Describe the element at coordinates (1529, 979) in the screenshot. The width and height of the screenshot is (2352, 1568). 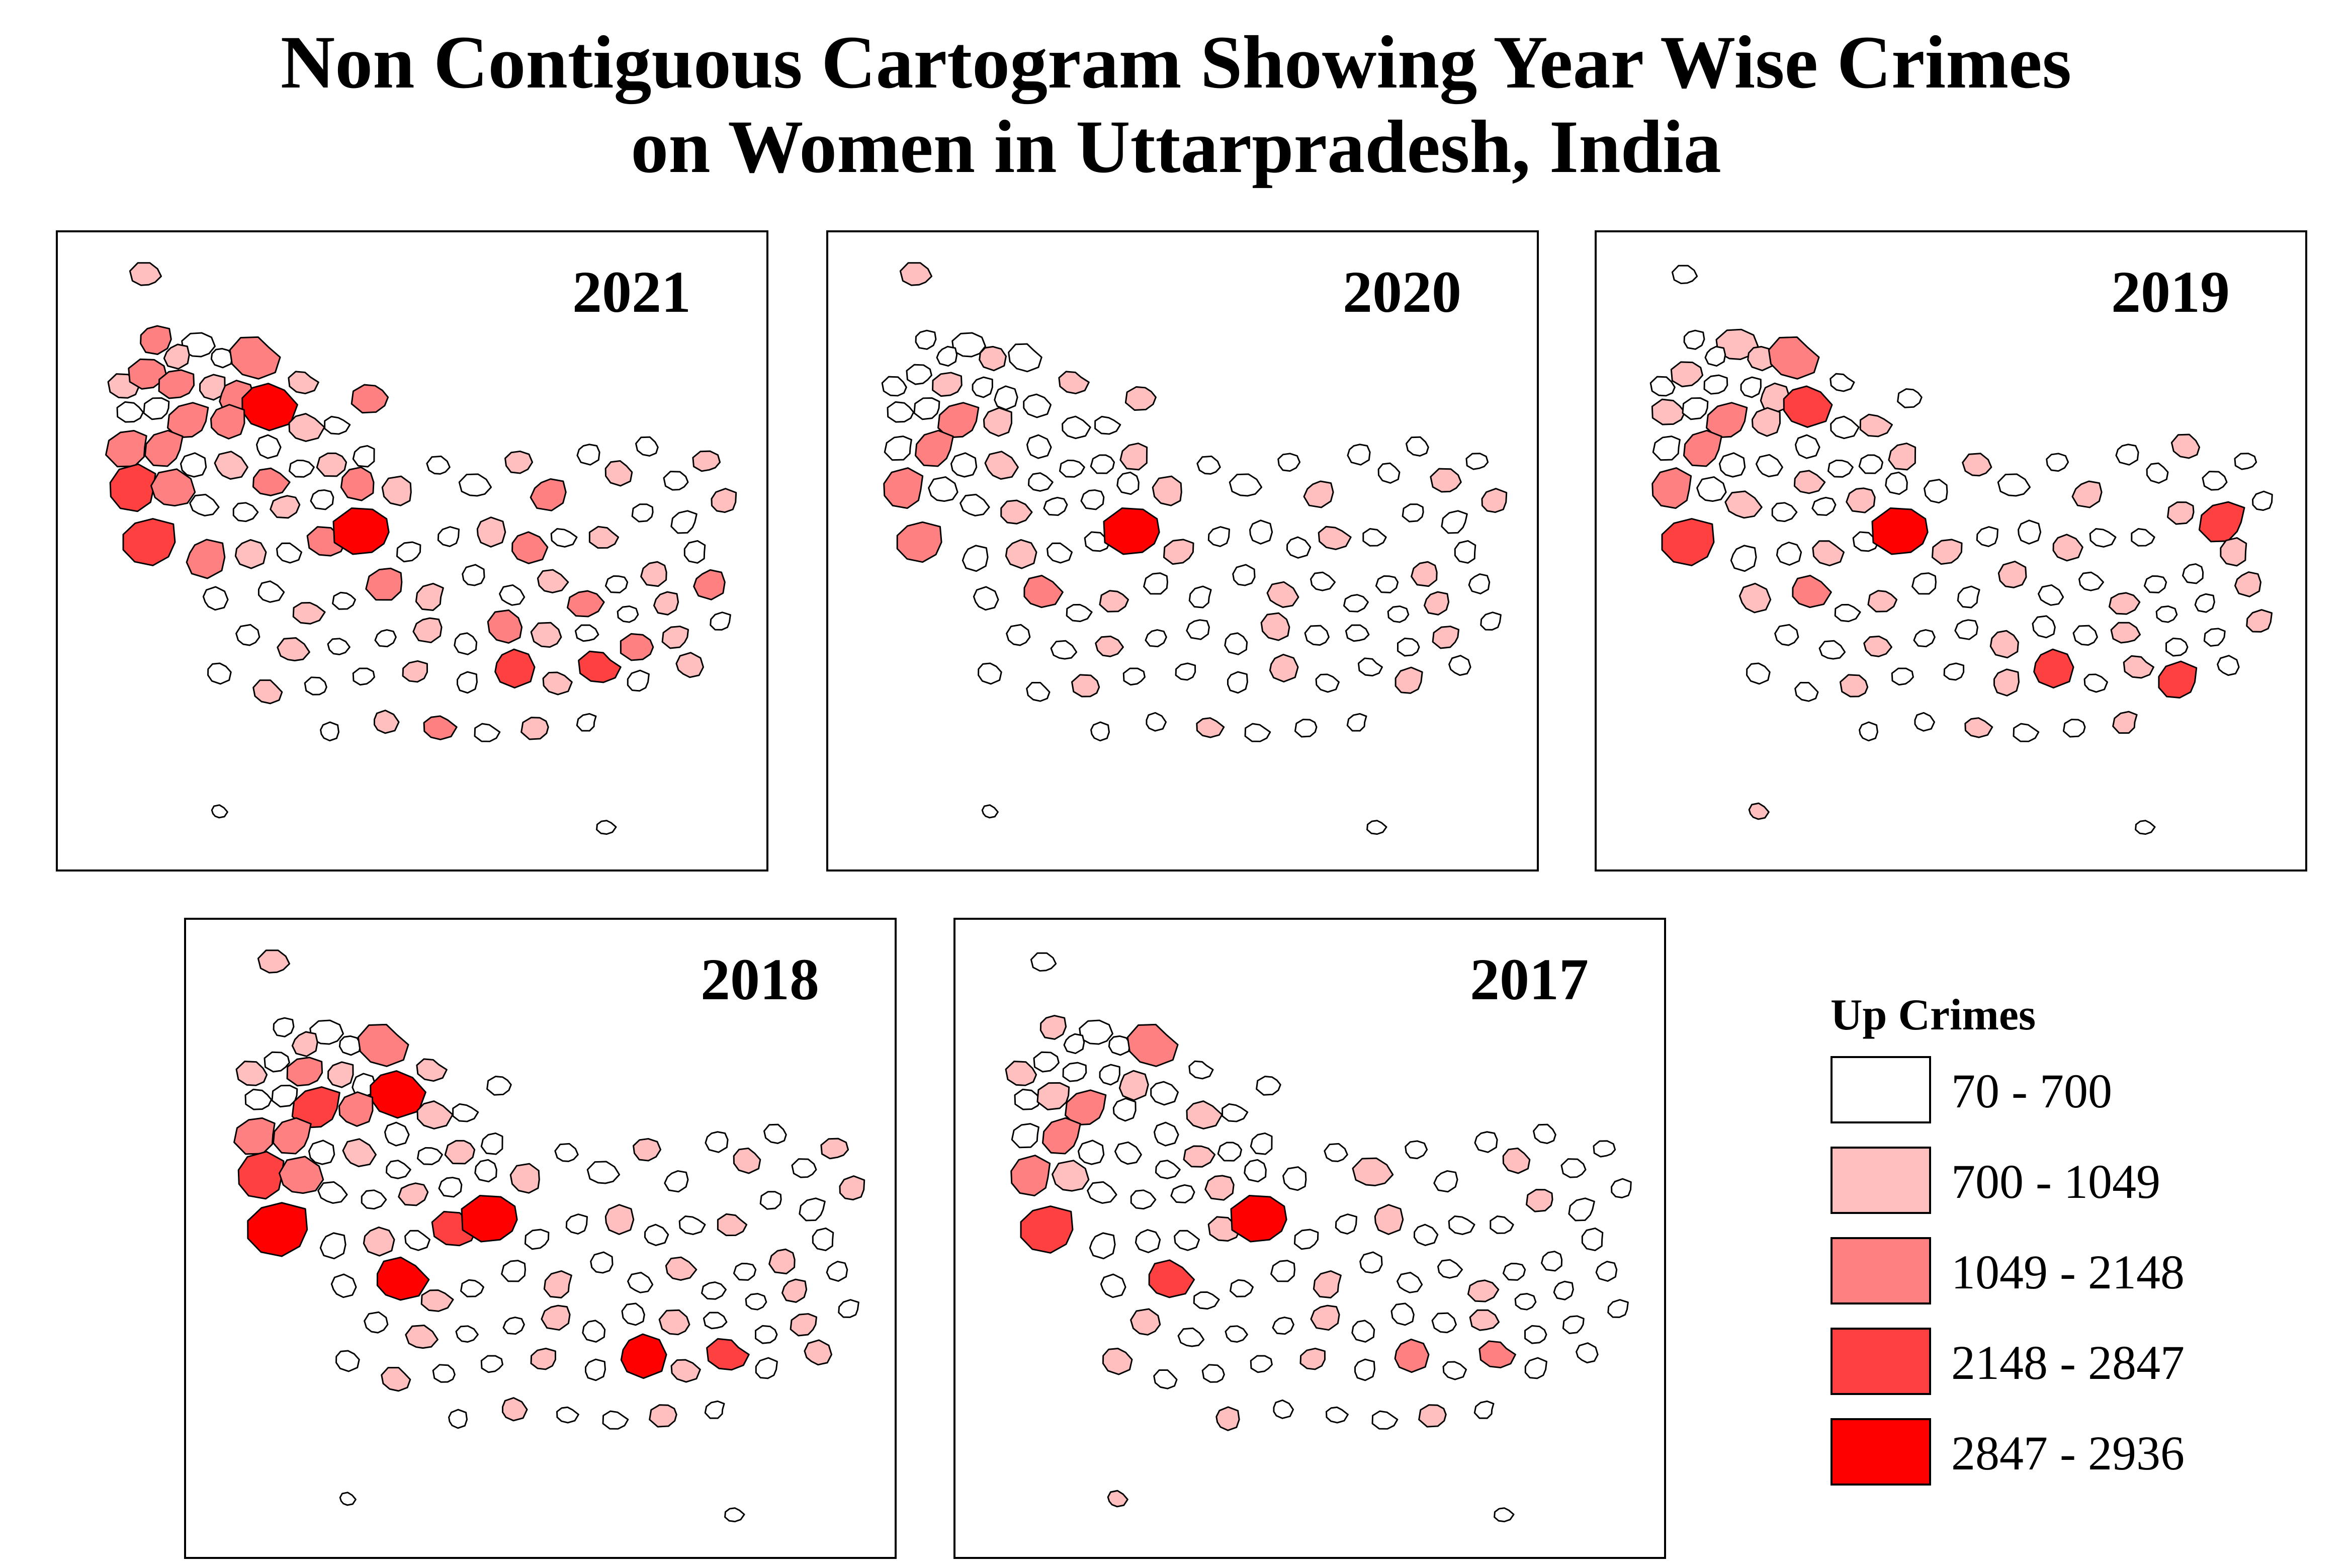
I see `year-label: 2017` at that location.